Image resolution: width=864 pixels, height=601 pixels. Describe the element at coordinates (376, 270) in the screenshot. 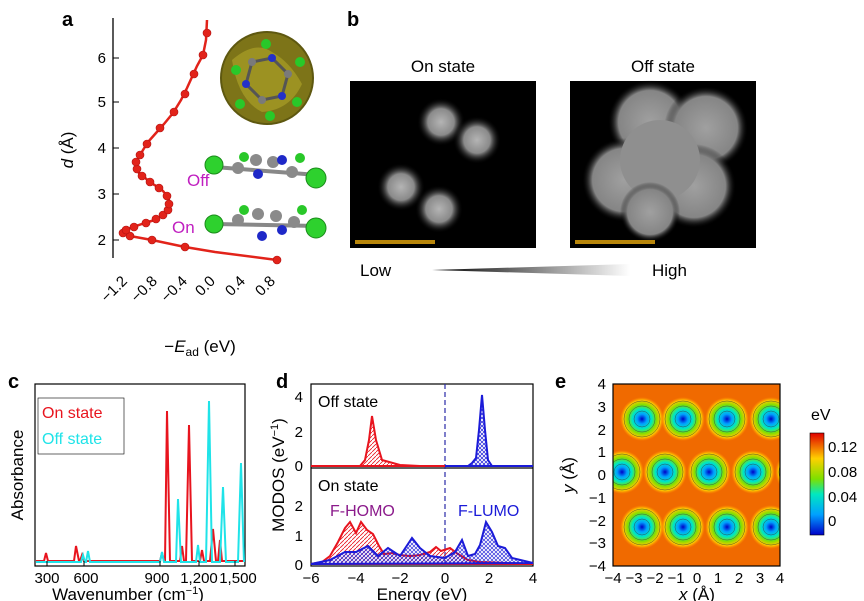

I see `b-low-label: Low` at that location.